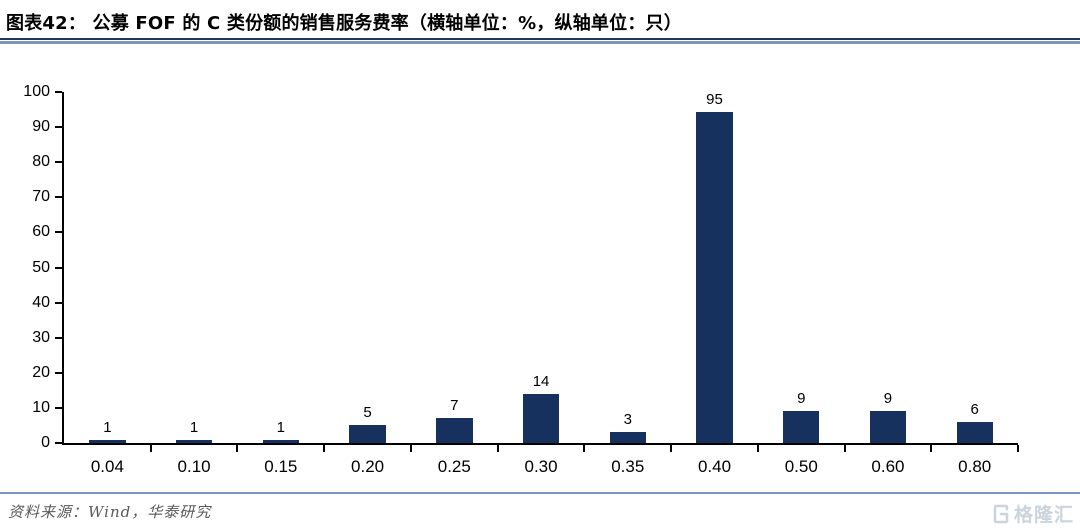 The width and height of the screenshot is (1080, 530). Describe the element at coordinates (975, 466) in the screenshot. I see `x-axis-label: 0.80` at that location.